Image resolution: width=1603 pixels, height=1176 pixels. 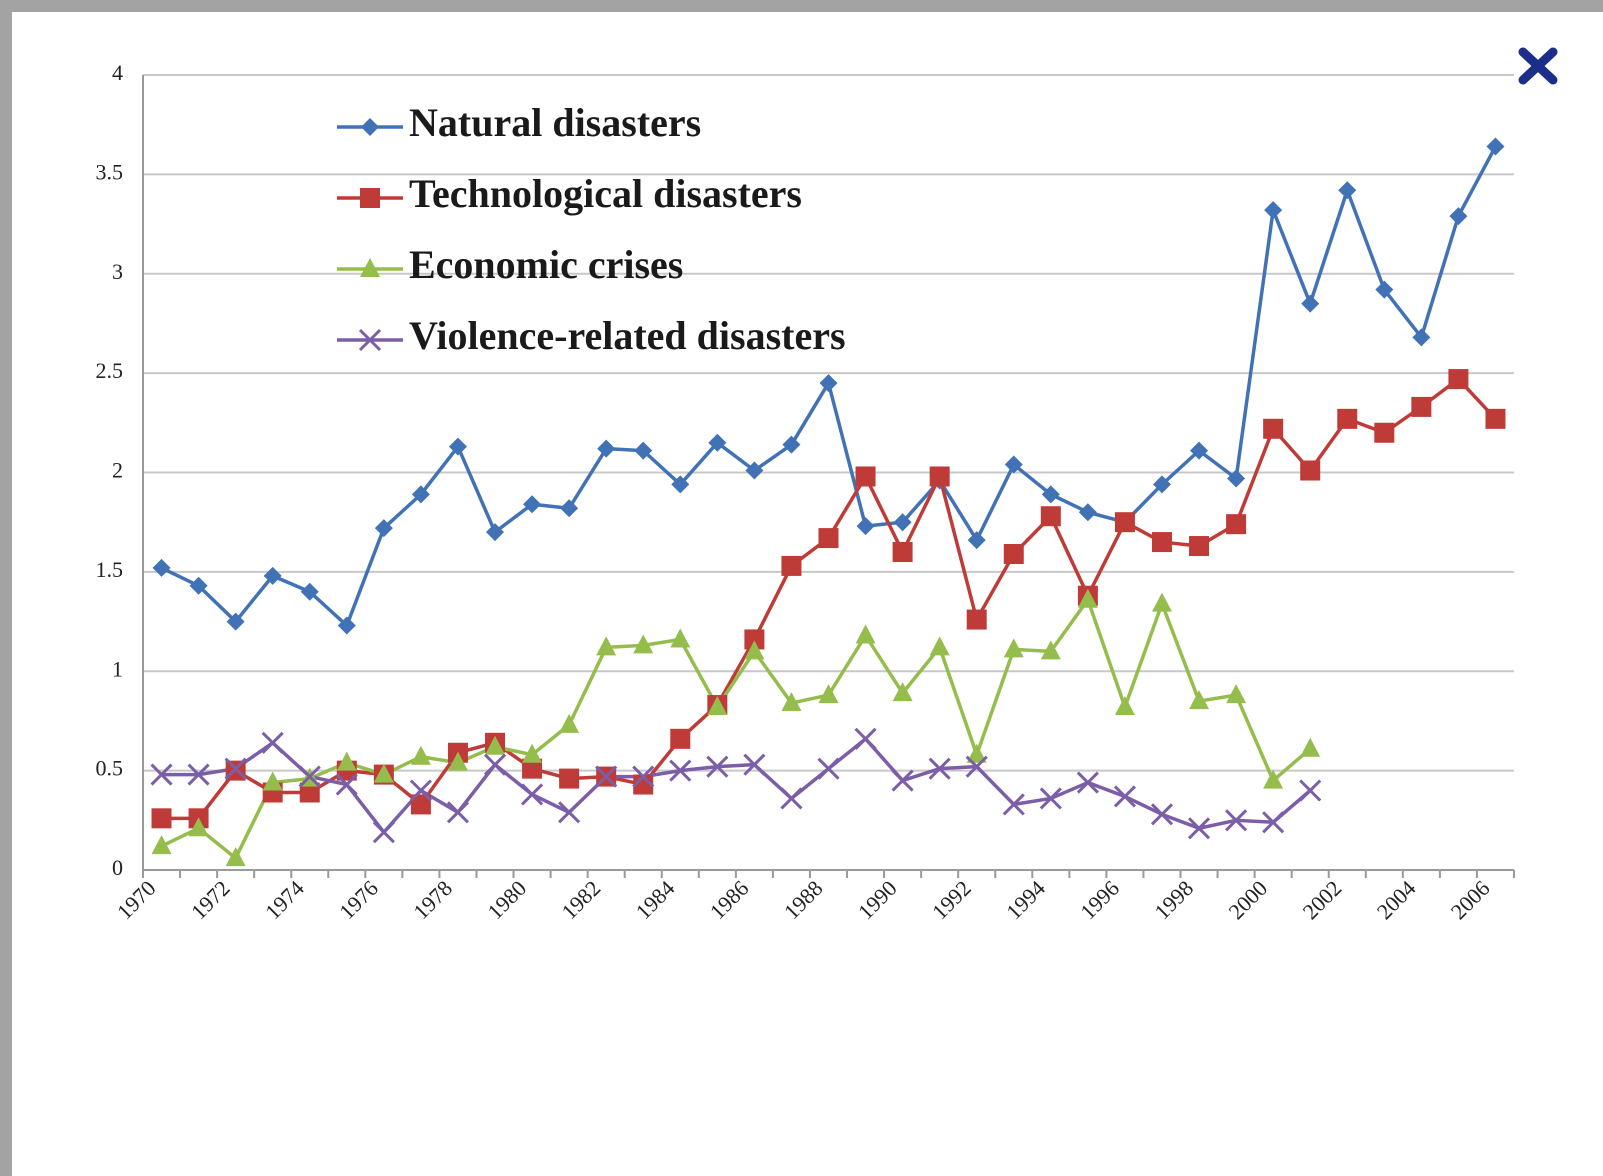 I want to click on close-button, so click(x=1538, y=66).